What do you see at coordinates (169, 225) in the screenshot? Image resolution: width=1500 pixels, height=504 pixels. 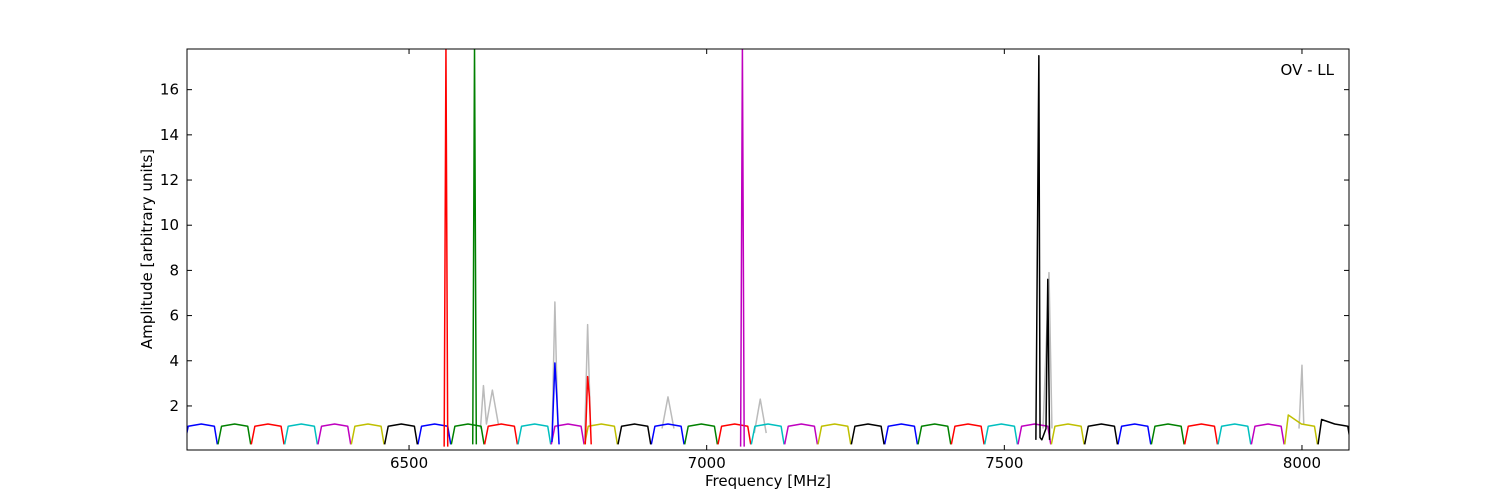 I see `y-tick-label: 10` at bounding box center [169, 225].